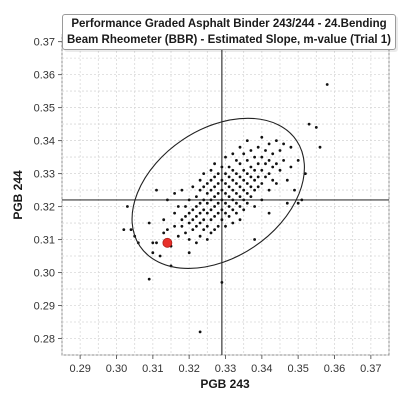 This screenshot has width=400, height=400. I want to click on y-tick-label: 0.37, so click(44, 43).